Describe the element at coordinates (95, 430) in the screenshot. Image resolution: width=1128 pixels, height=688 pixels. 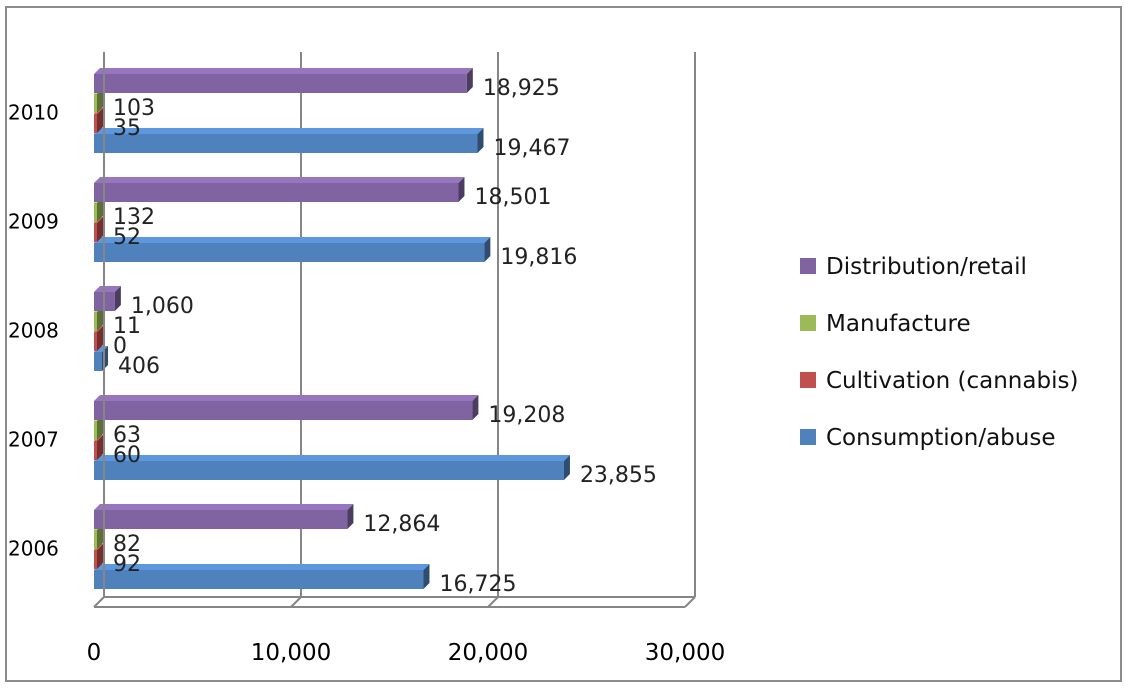
I see `bar-manufacture-2007` at that location.